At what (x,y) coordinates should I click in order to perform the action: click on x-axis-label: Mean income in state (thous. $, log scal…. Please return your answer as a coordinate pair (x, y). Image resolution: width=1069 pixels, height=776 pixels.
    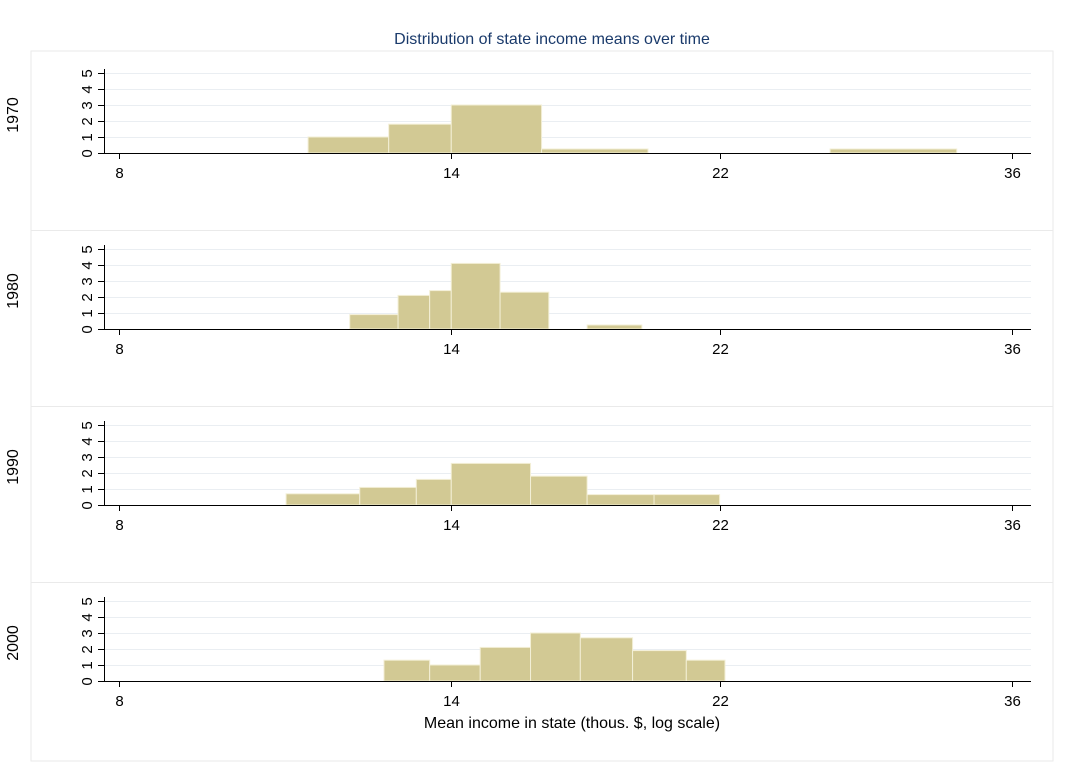
    Looking at the image, I should click on (572, 723).